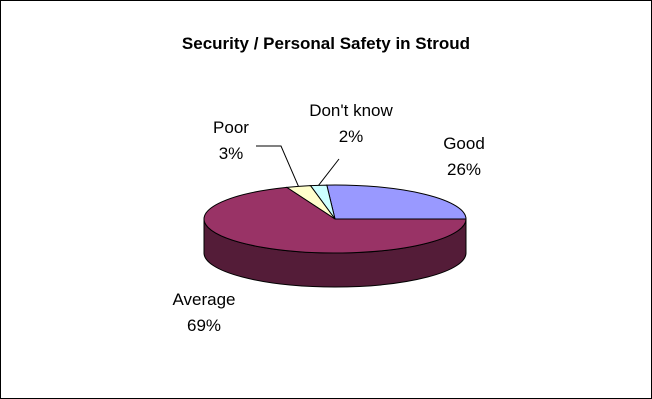 Image resolution: width=652 pixels, height=399 pixels. Describe the element at coordinates (396, 202) in the screenshot. I see `pie-slice-good` at that location.